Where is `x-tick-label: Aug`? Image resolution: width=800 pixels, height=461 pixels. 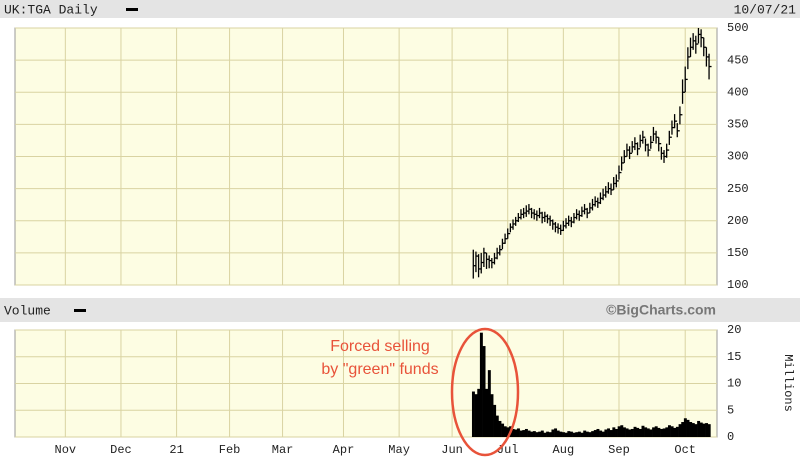
x-tick-label: Aug is located at coordinates (564, 450).